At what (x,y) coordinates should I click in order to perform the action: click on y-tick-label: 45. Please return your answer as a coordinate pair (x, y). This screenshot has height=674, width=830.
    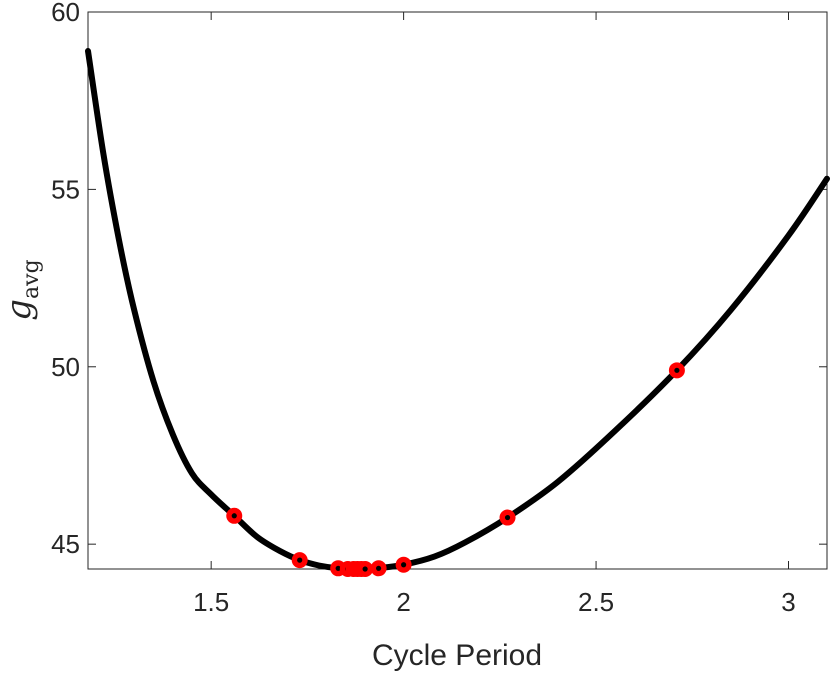
    Looking at the image, I should click on (65, 544).